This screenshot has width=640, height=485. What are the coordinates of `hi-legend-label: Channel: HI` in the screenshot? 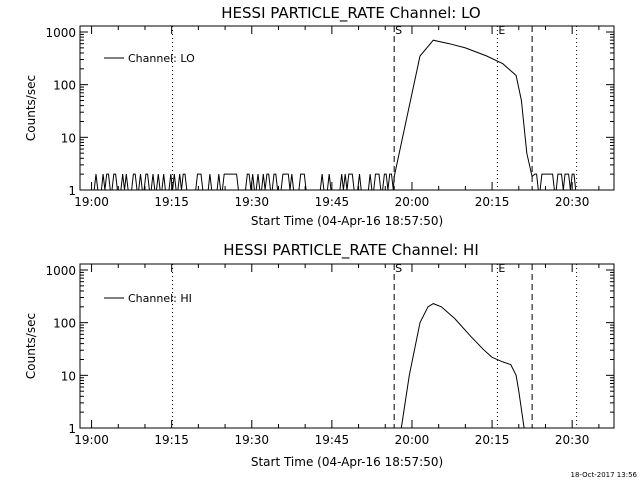 It's located at (160, 298).